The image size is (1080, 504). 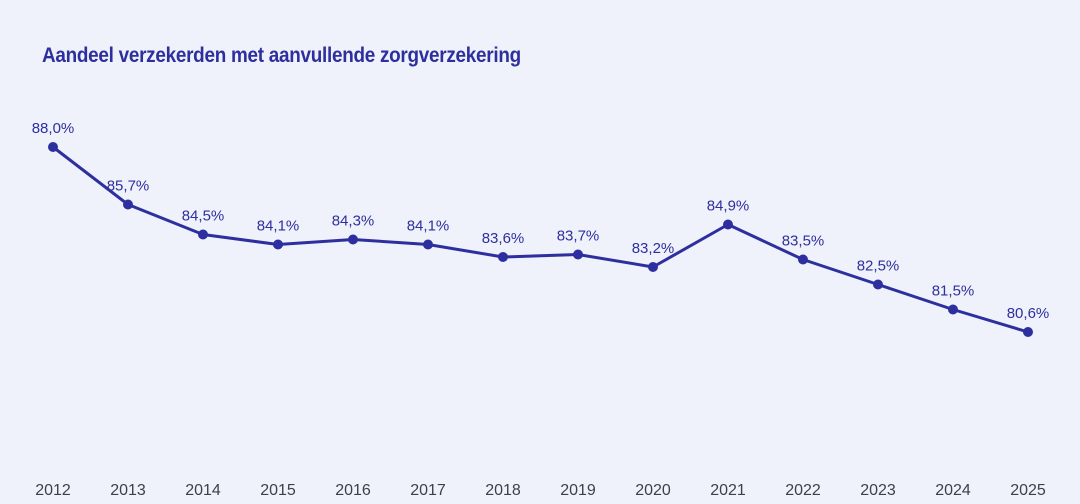 What do you see at coordinates (278, 226) in the screenshot?
I see `data-label-2015: 84,1%` at bounding box center [278, 226].